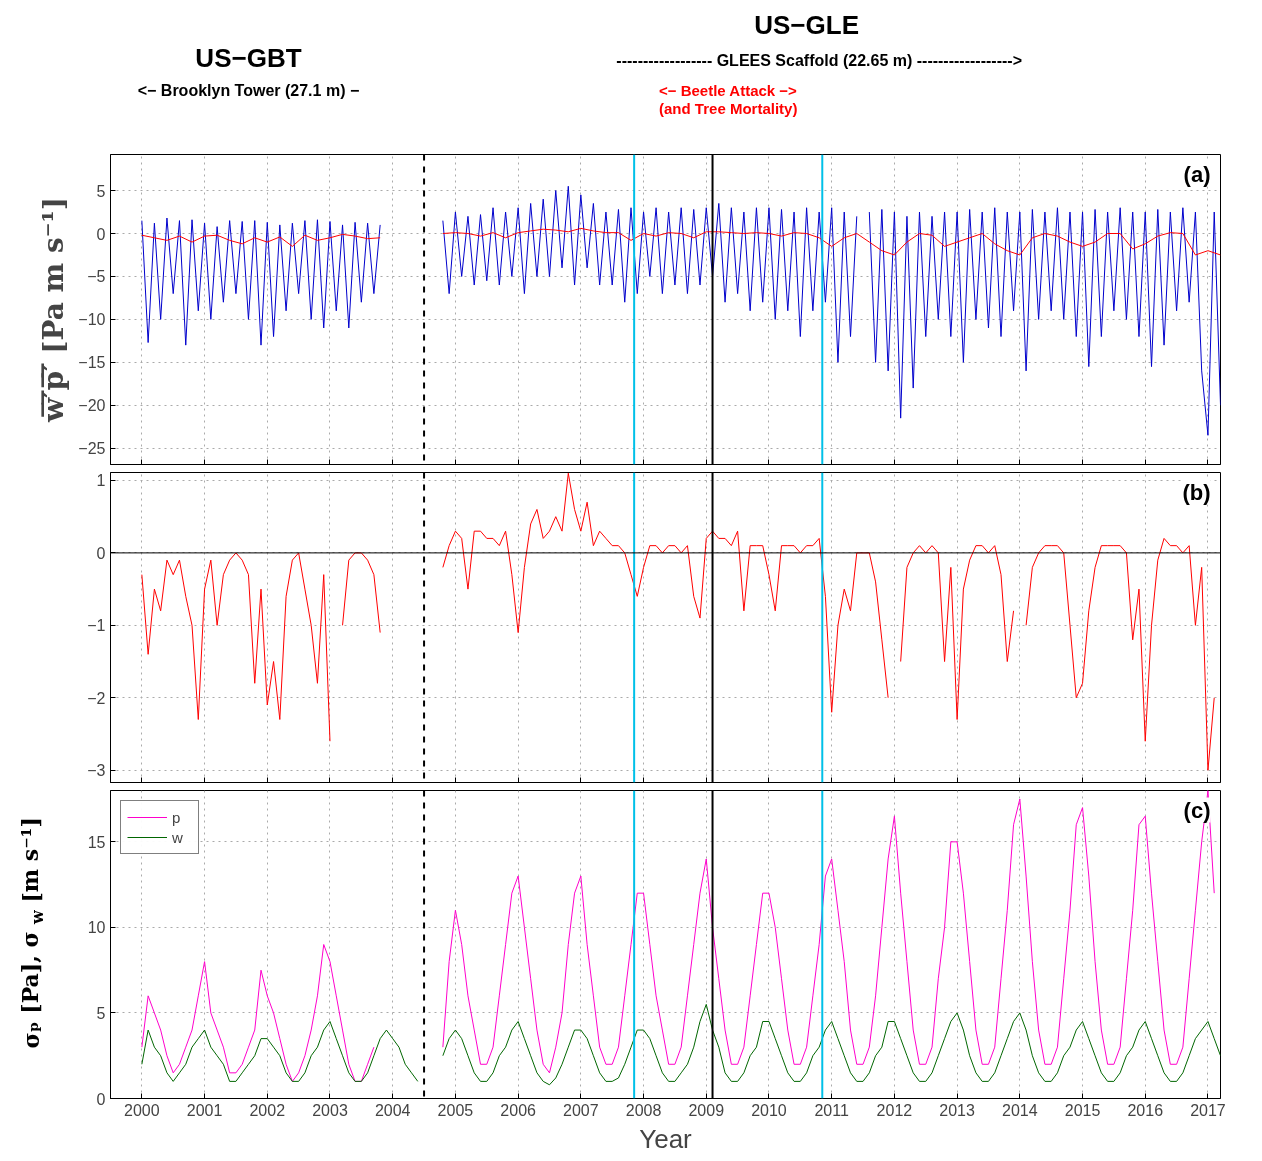  I want to click on y-axis-title: w̅′̅p̅′̅ [Pa m s⁻¹], so click(54, 310).